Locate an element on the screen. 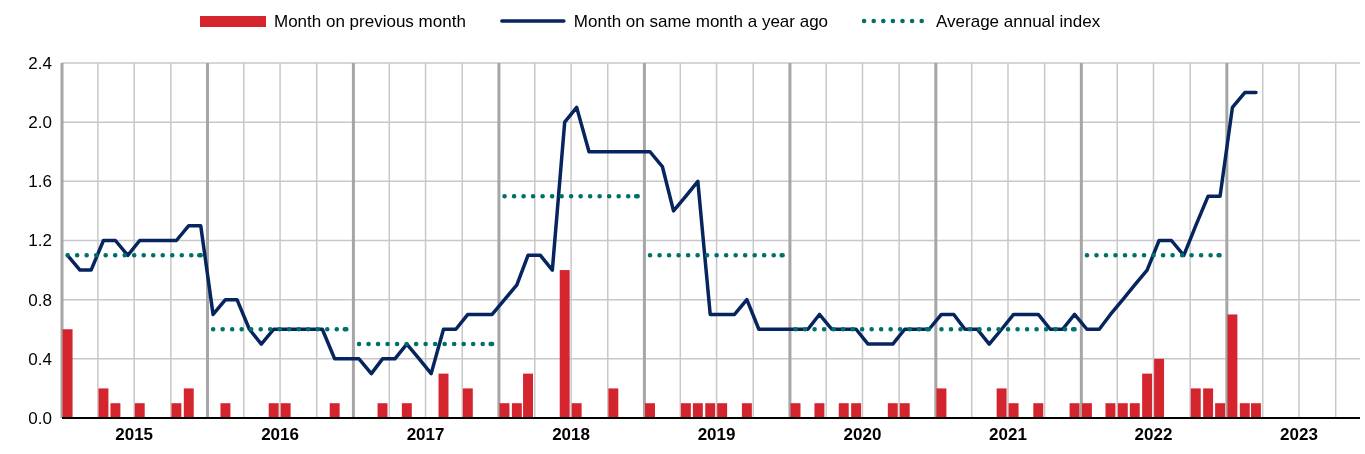 The height and width of the screenshot is (454, 1365). x-tick-label: 2017 is located at coordinates (425, 434).